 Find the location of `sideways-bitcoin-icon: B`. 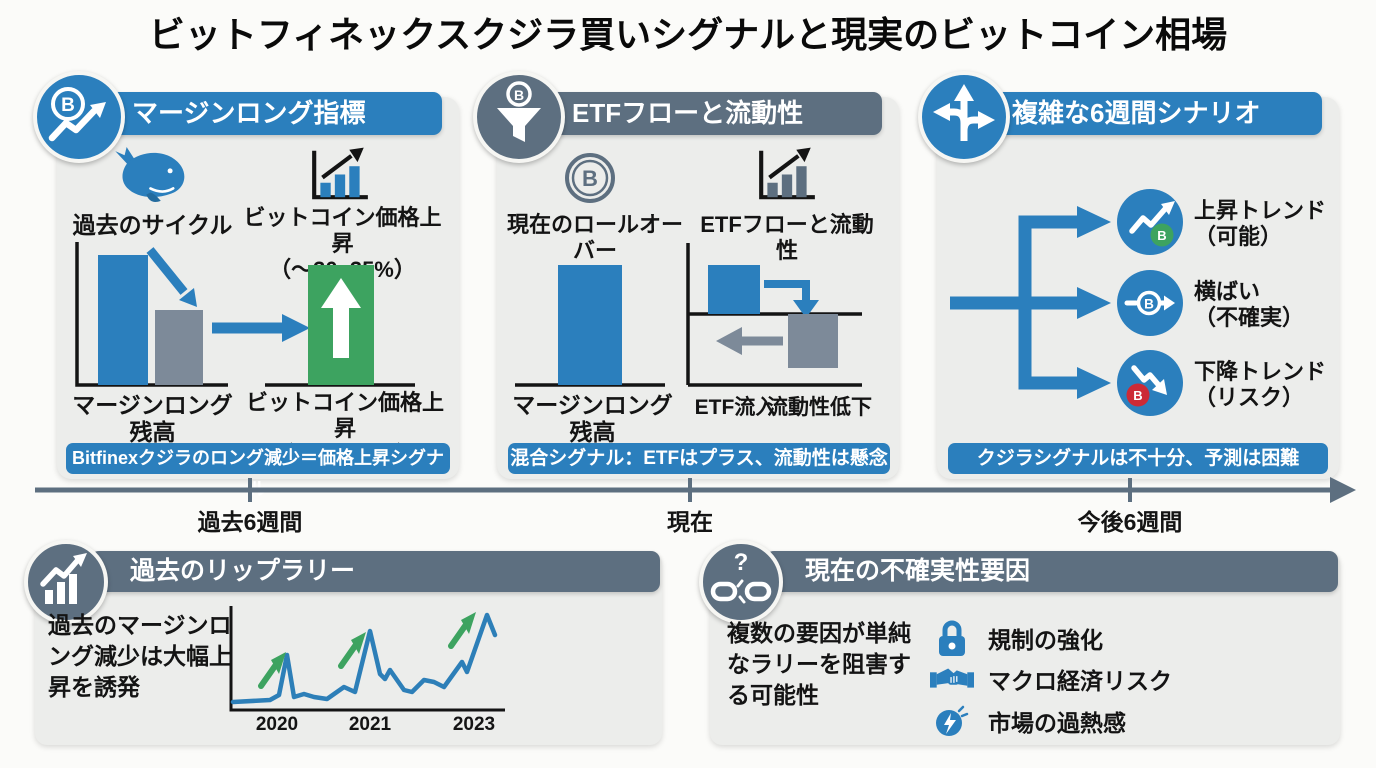

sideways-bitcoin-icon: B is located at coordinates (1150, 303).